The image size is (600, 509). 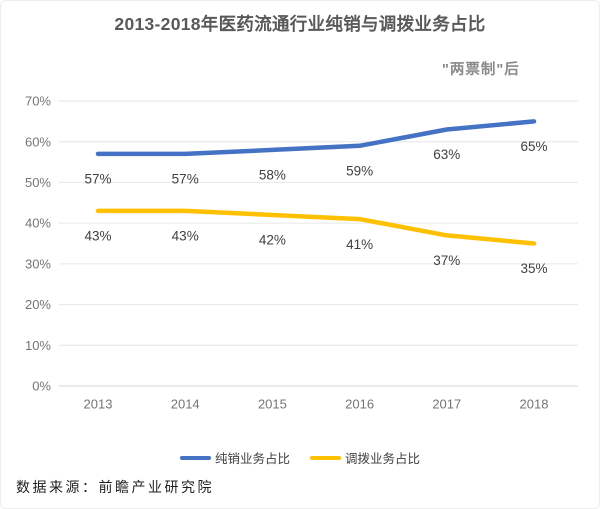 What do you see at coordinates (195, 457) in the screenshot?
I see `legend-swatch-pure-sales` at bounding box center [195, 457].